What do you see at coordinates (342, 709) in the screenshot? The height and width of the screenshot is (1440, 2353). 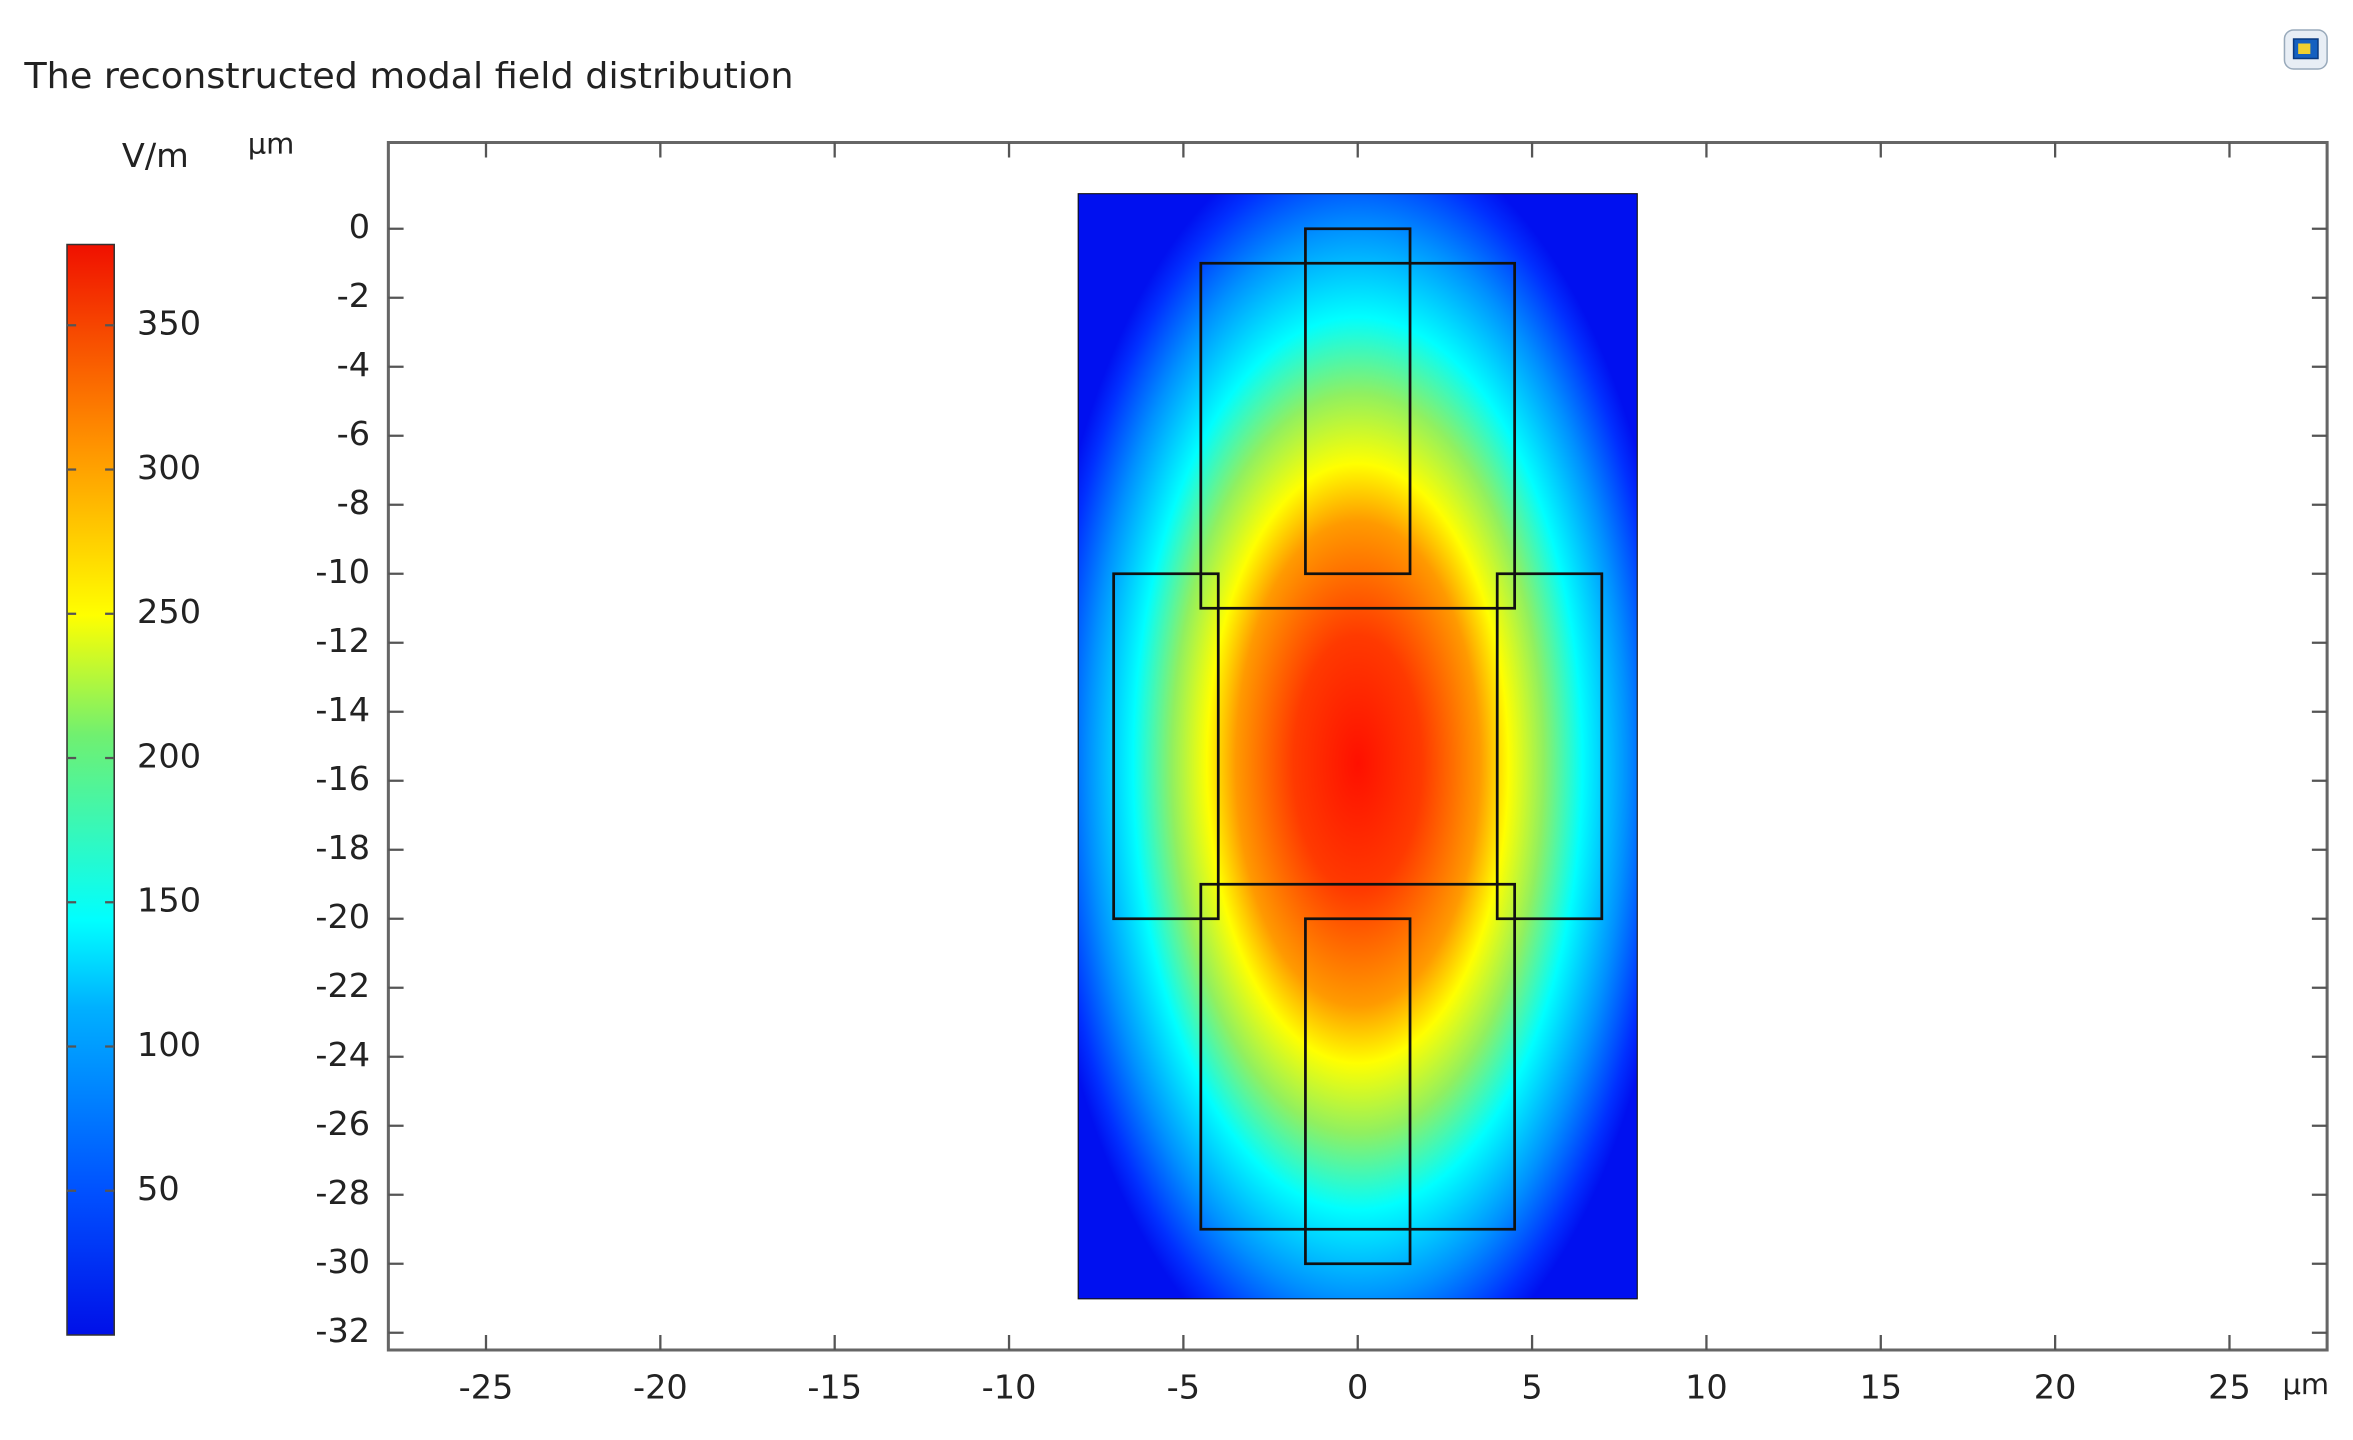 I see `y-tick-label: -14` at bounding box center [342, 709].